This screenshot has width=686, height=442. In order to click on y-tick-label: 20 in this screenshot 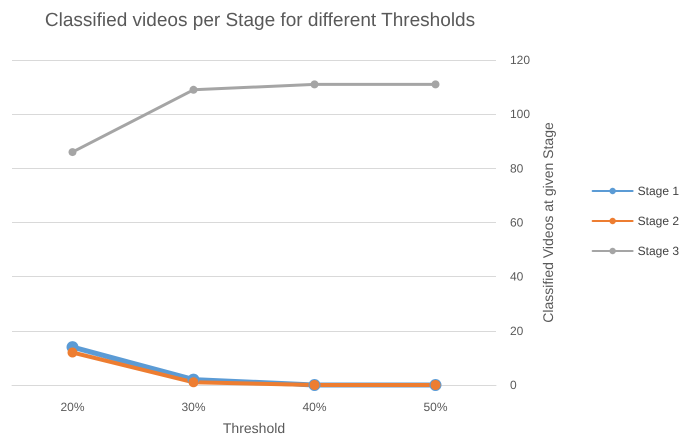, I will do `click(517, 331)`.